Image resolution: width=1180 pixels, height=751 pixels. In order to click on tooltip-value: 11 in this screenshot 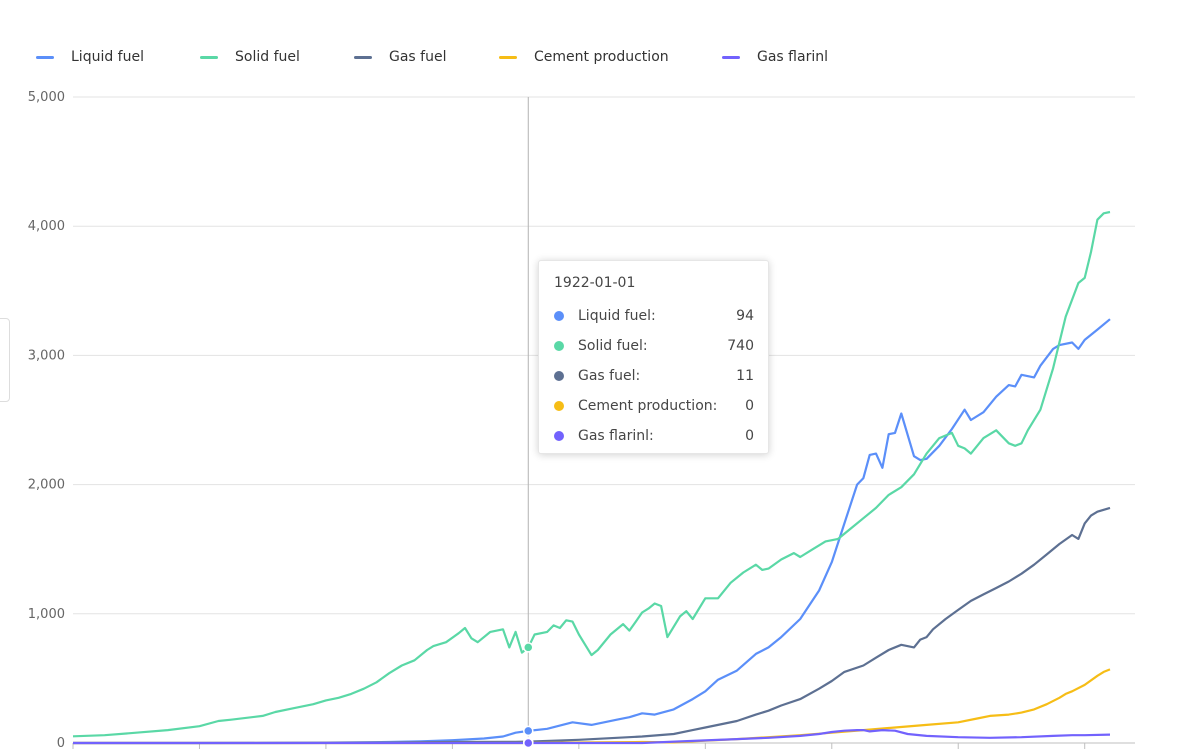, I will do `click(745, 376)`.